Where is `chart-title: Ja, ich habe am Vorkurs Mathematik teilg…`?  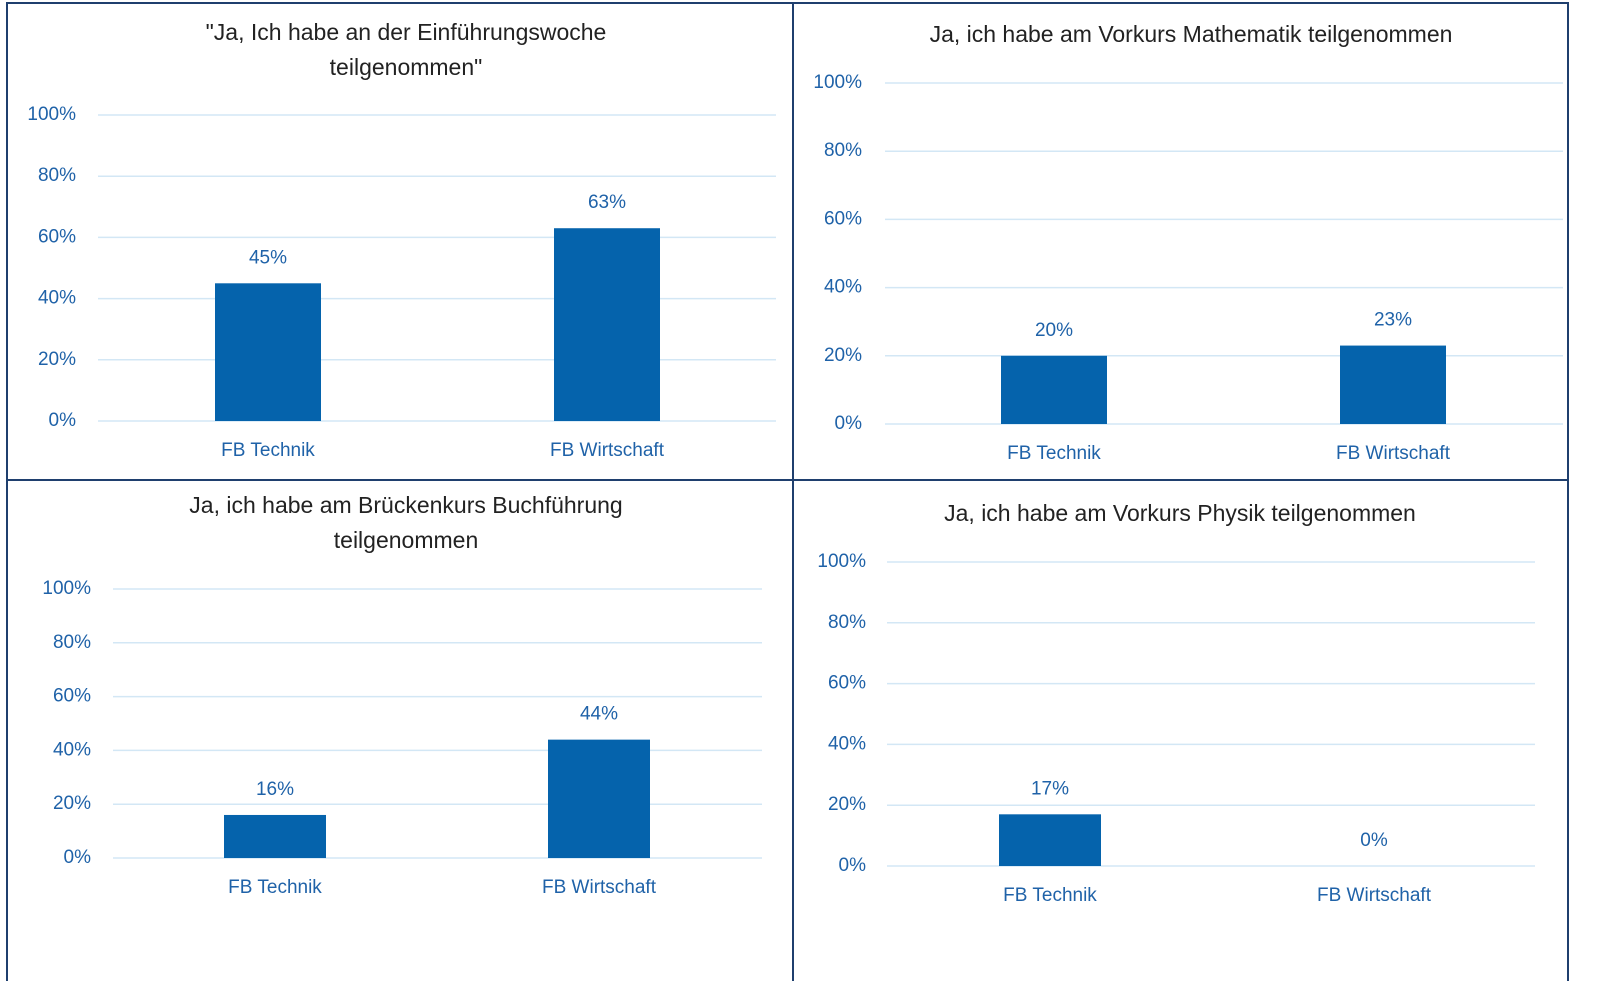
chart-title: Ja, ich habe am Vorkurs Mathematik teilg… is located at coordinates (1191, 34).